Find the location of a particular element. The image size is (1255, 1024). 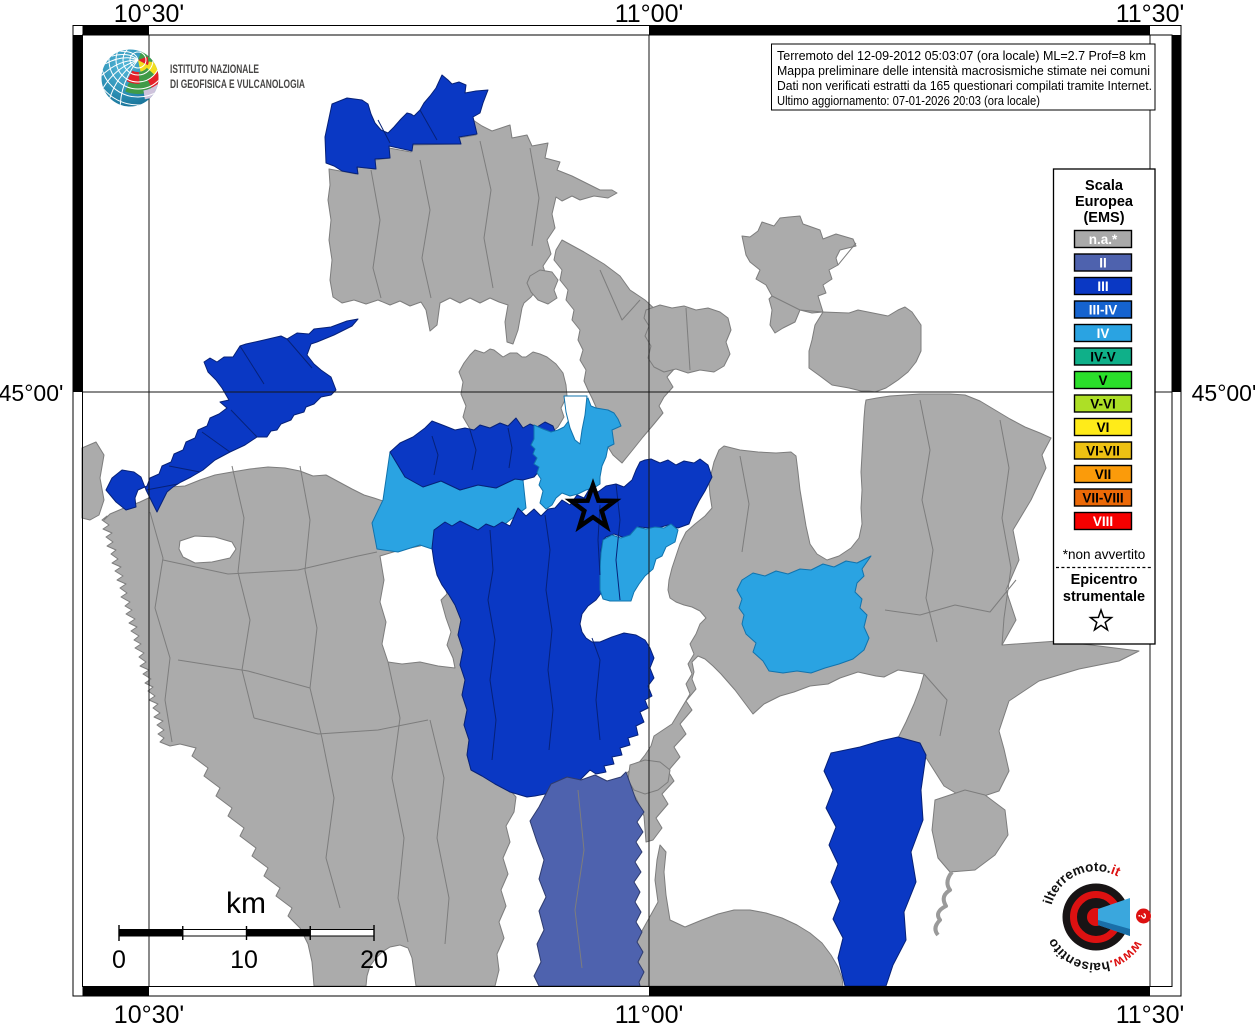

svg-text: VII-VIII is located at coordinates (1102, 498).